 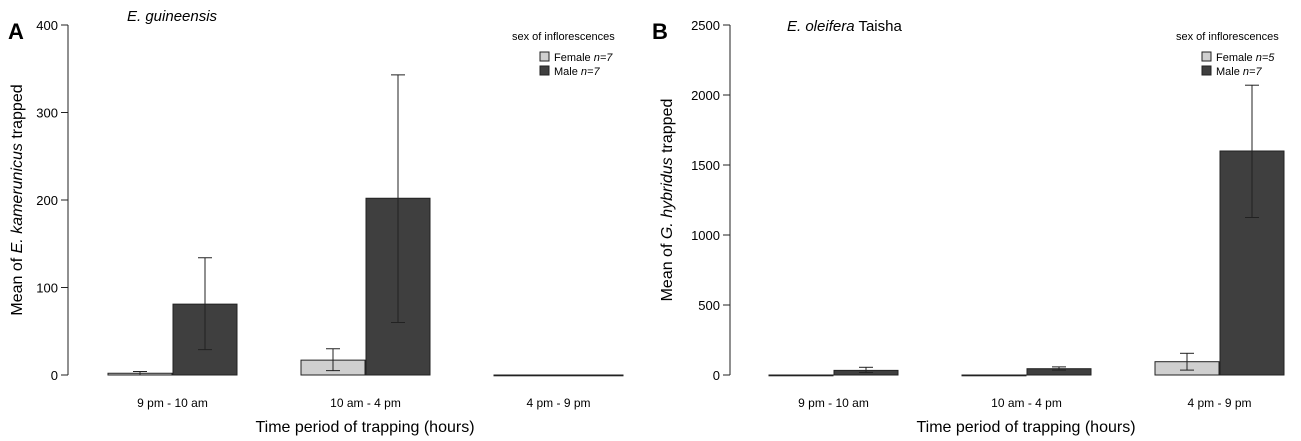 I want to click on chart-title: E. guineensis, so click(x=172, y=16).